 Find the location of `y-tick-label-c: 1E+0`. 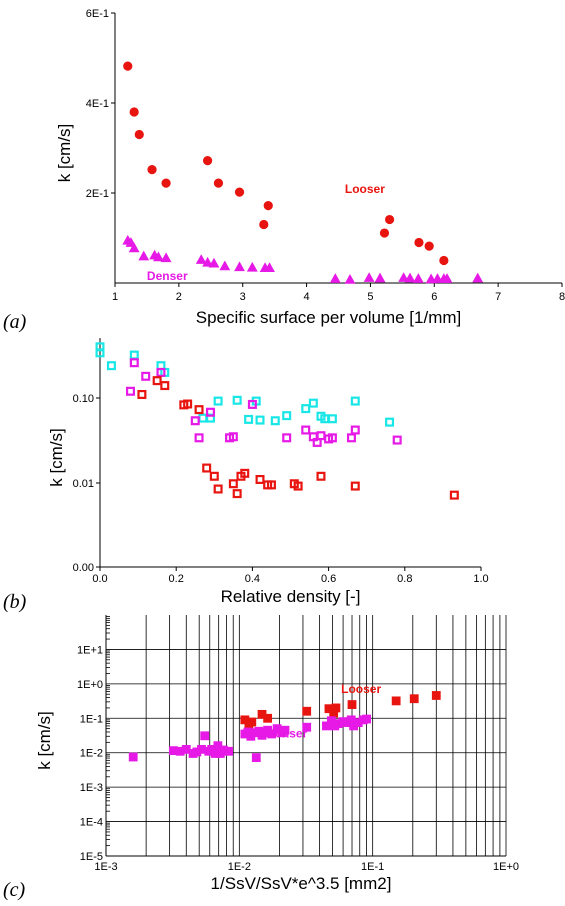

y-tick-label-c: 1E+0 is located at coordinates (90, 685).